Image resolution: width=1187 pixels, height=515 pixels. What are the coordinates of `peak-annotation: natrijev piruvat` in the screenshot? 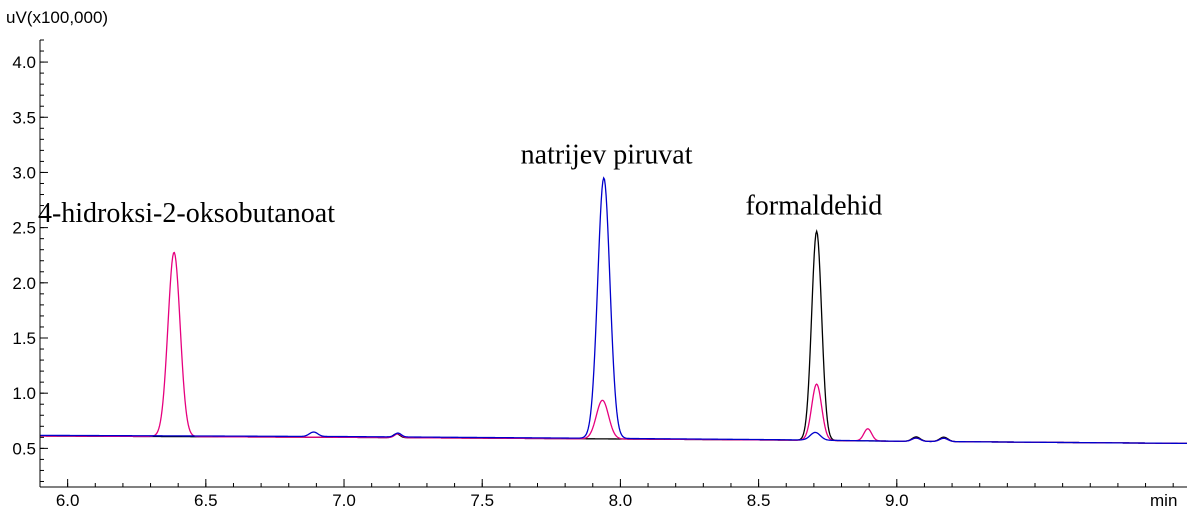 It's located at (607, 155).